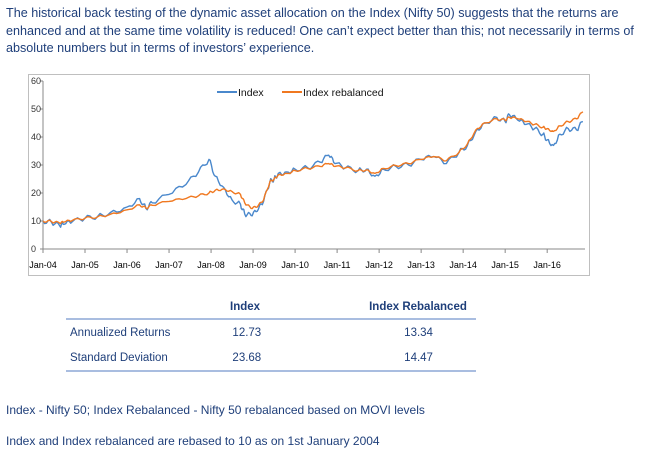 The width and height of the screenshot is (660, 453). Describe the element at coordinates (247, 357) in the screenshot. I see `index-value: 23.68` at that location.